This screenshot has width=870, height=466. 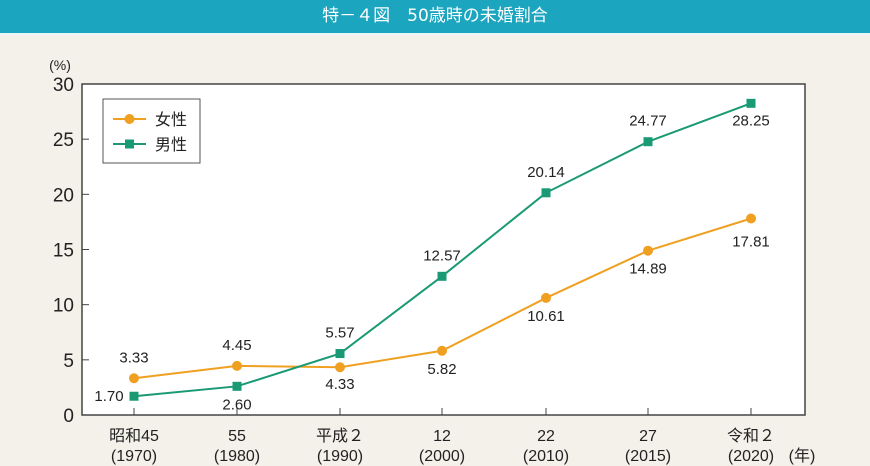 What do you see at coordinates (648, 269) in the screenshot?
I see `data-label: 14.89` at bounding box center [648, 269].